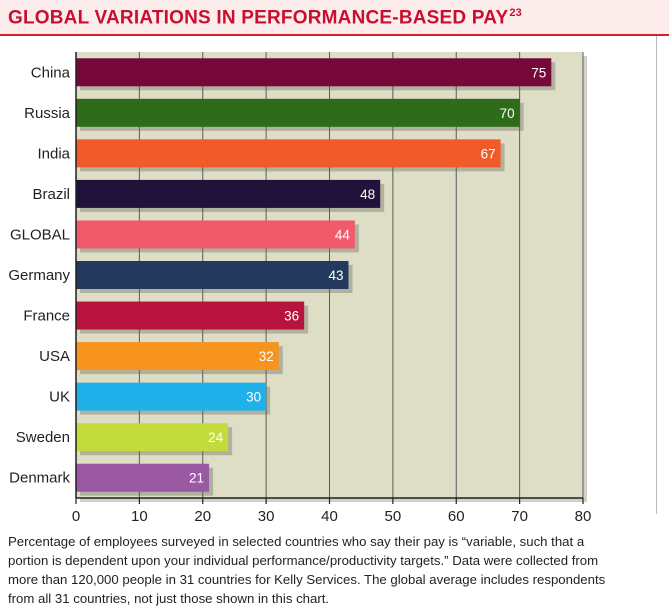 This screenshot has height=615, width=669. I want to click on bar-value-label: 30, so click(253, 397).